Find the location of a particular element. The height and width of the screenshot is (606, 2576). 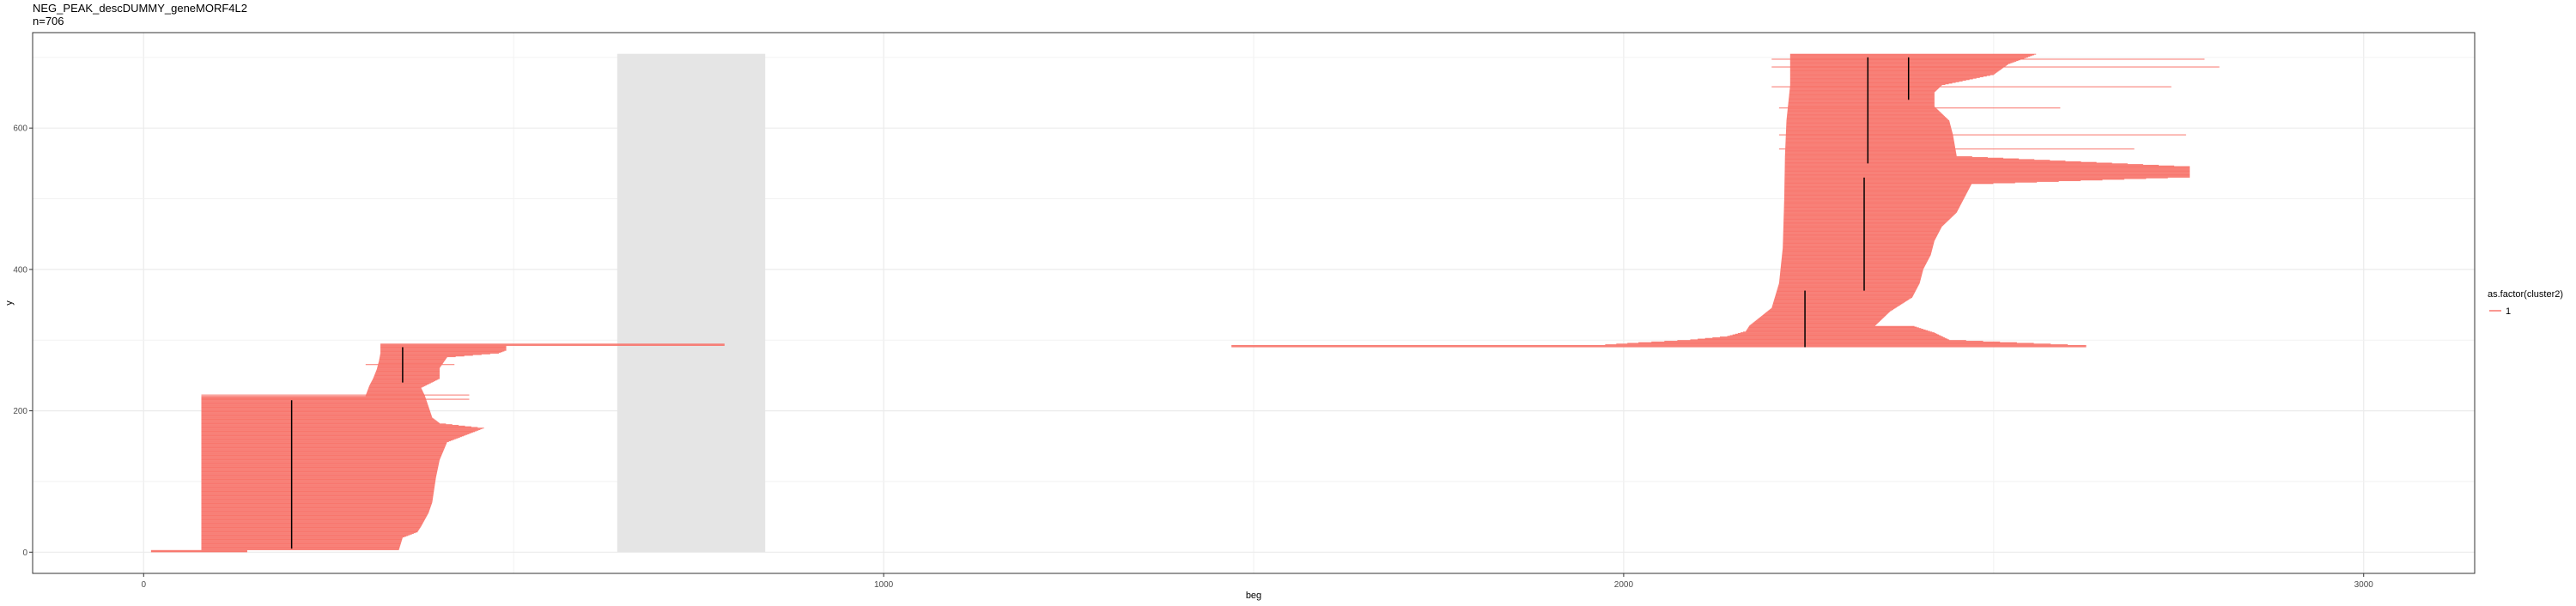

y-tick-label: 400 is located at coordinates (20, 270).